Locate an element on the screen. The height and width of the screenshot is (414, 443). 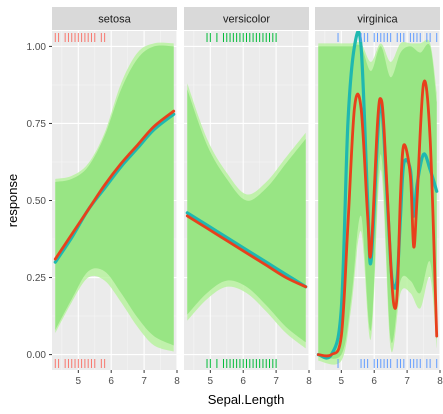
strip-label: virginica is located at coordinates (377, 20).